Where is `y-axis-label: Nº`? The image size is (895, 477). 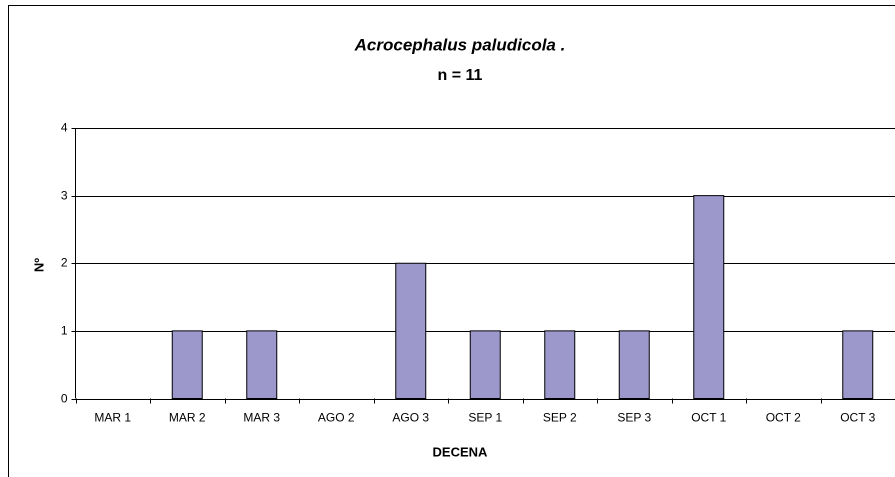
y-axis-label: Nº is located at coordinates (38, 265).